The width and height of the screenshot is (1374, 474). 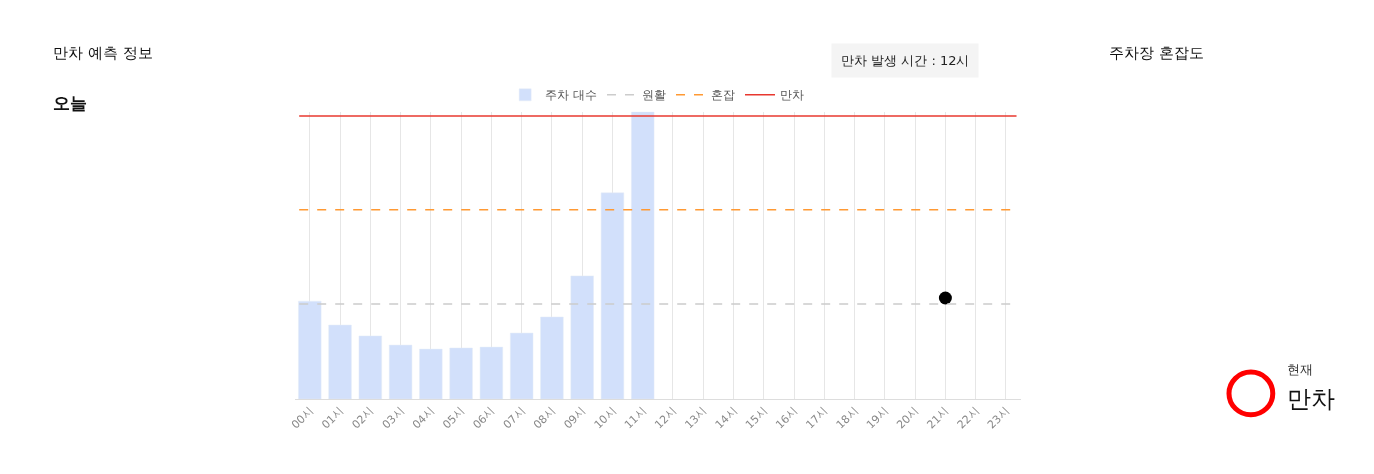 I want to click on text: 만차 예측 정보, so click(x=103, y=53).